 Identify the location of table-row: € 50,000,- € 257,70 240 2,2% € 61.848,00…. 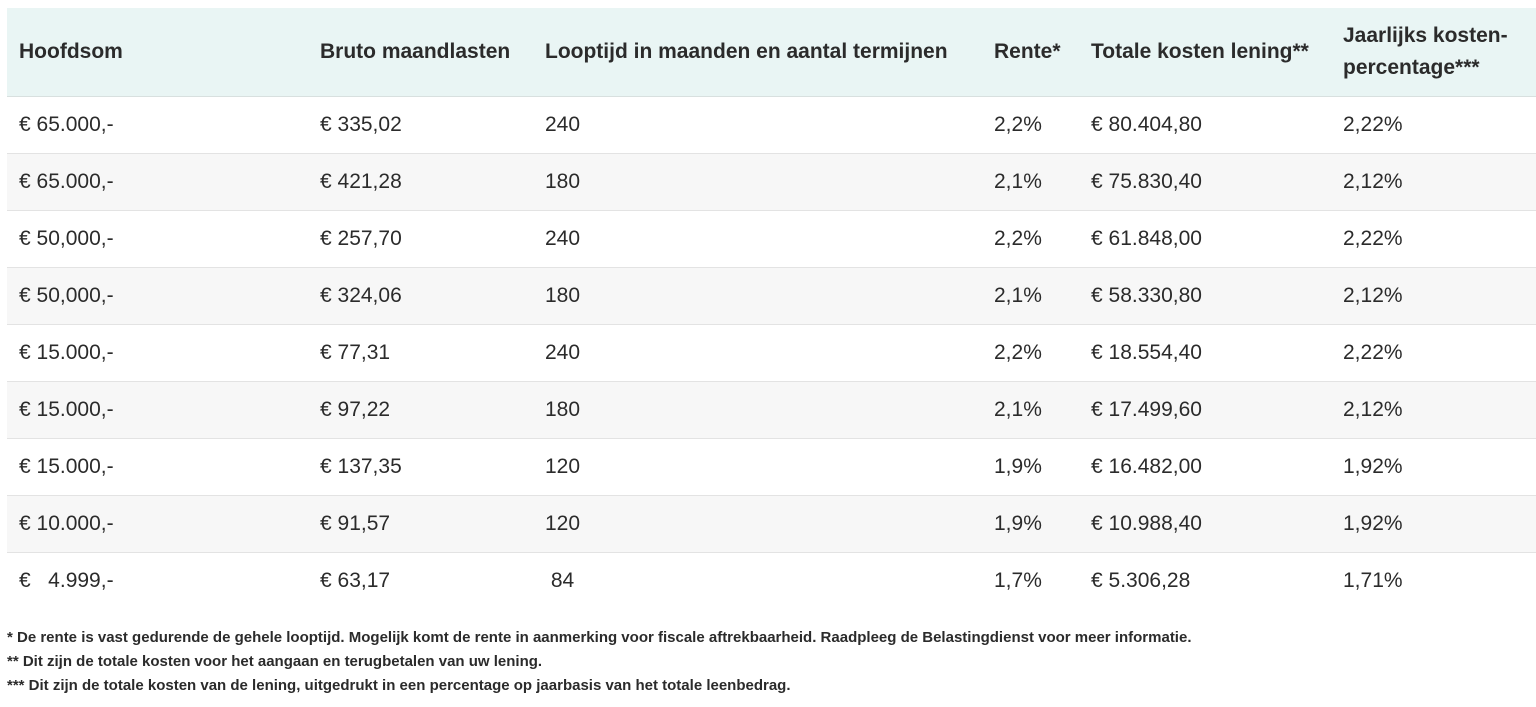
(771, 239).